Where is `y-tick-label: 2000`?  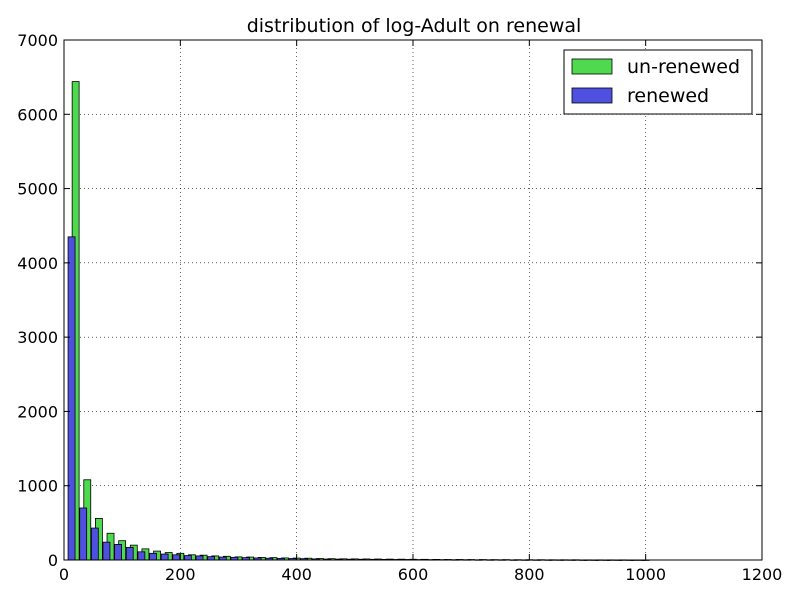
y-tick-label: 2000 is located at coordinates (37, 411).